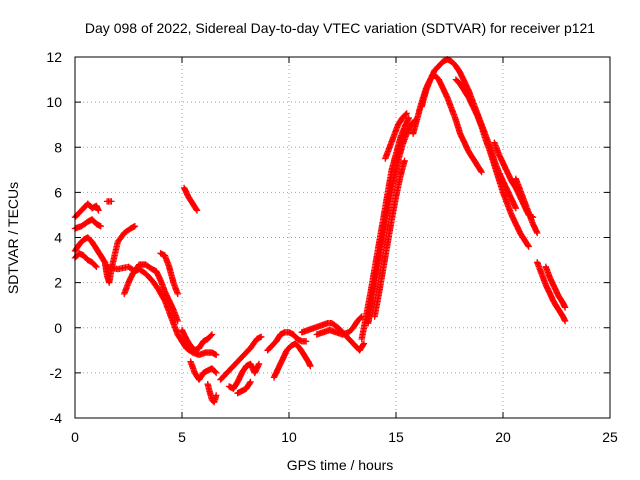 The height and width of the screenshot is (480, 640). What do you see at coordinates (58, 238) in the screenshot?
I see `y-tick-label: 4` at bounding box center [58, 238].